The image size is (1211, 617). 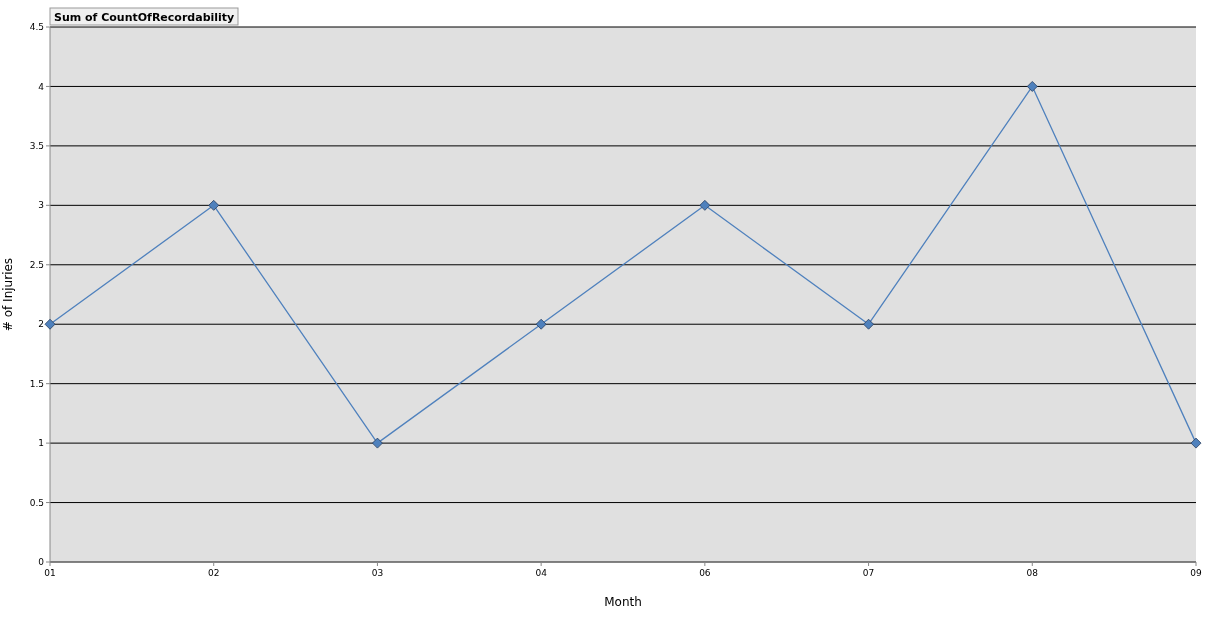 I want to click on y-tick-label: 1.5, so click(x=36, y=383).